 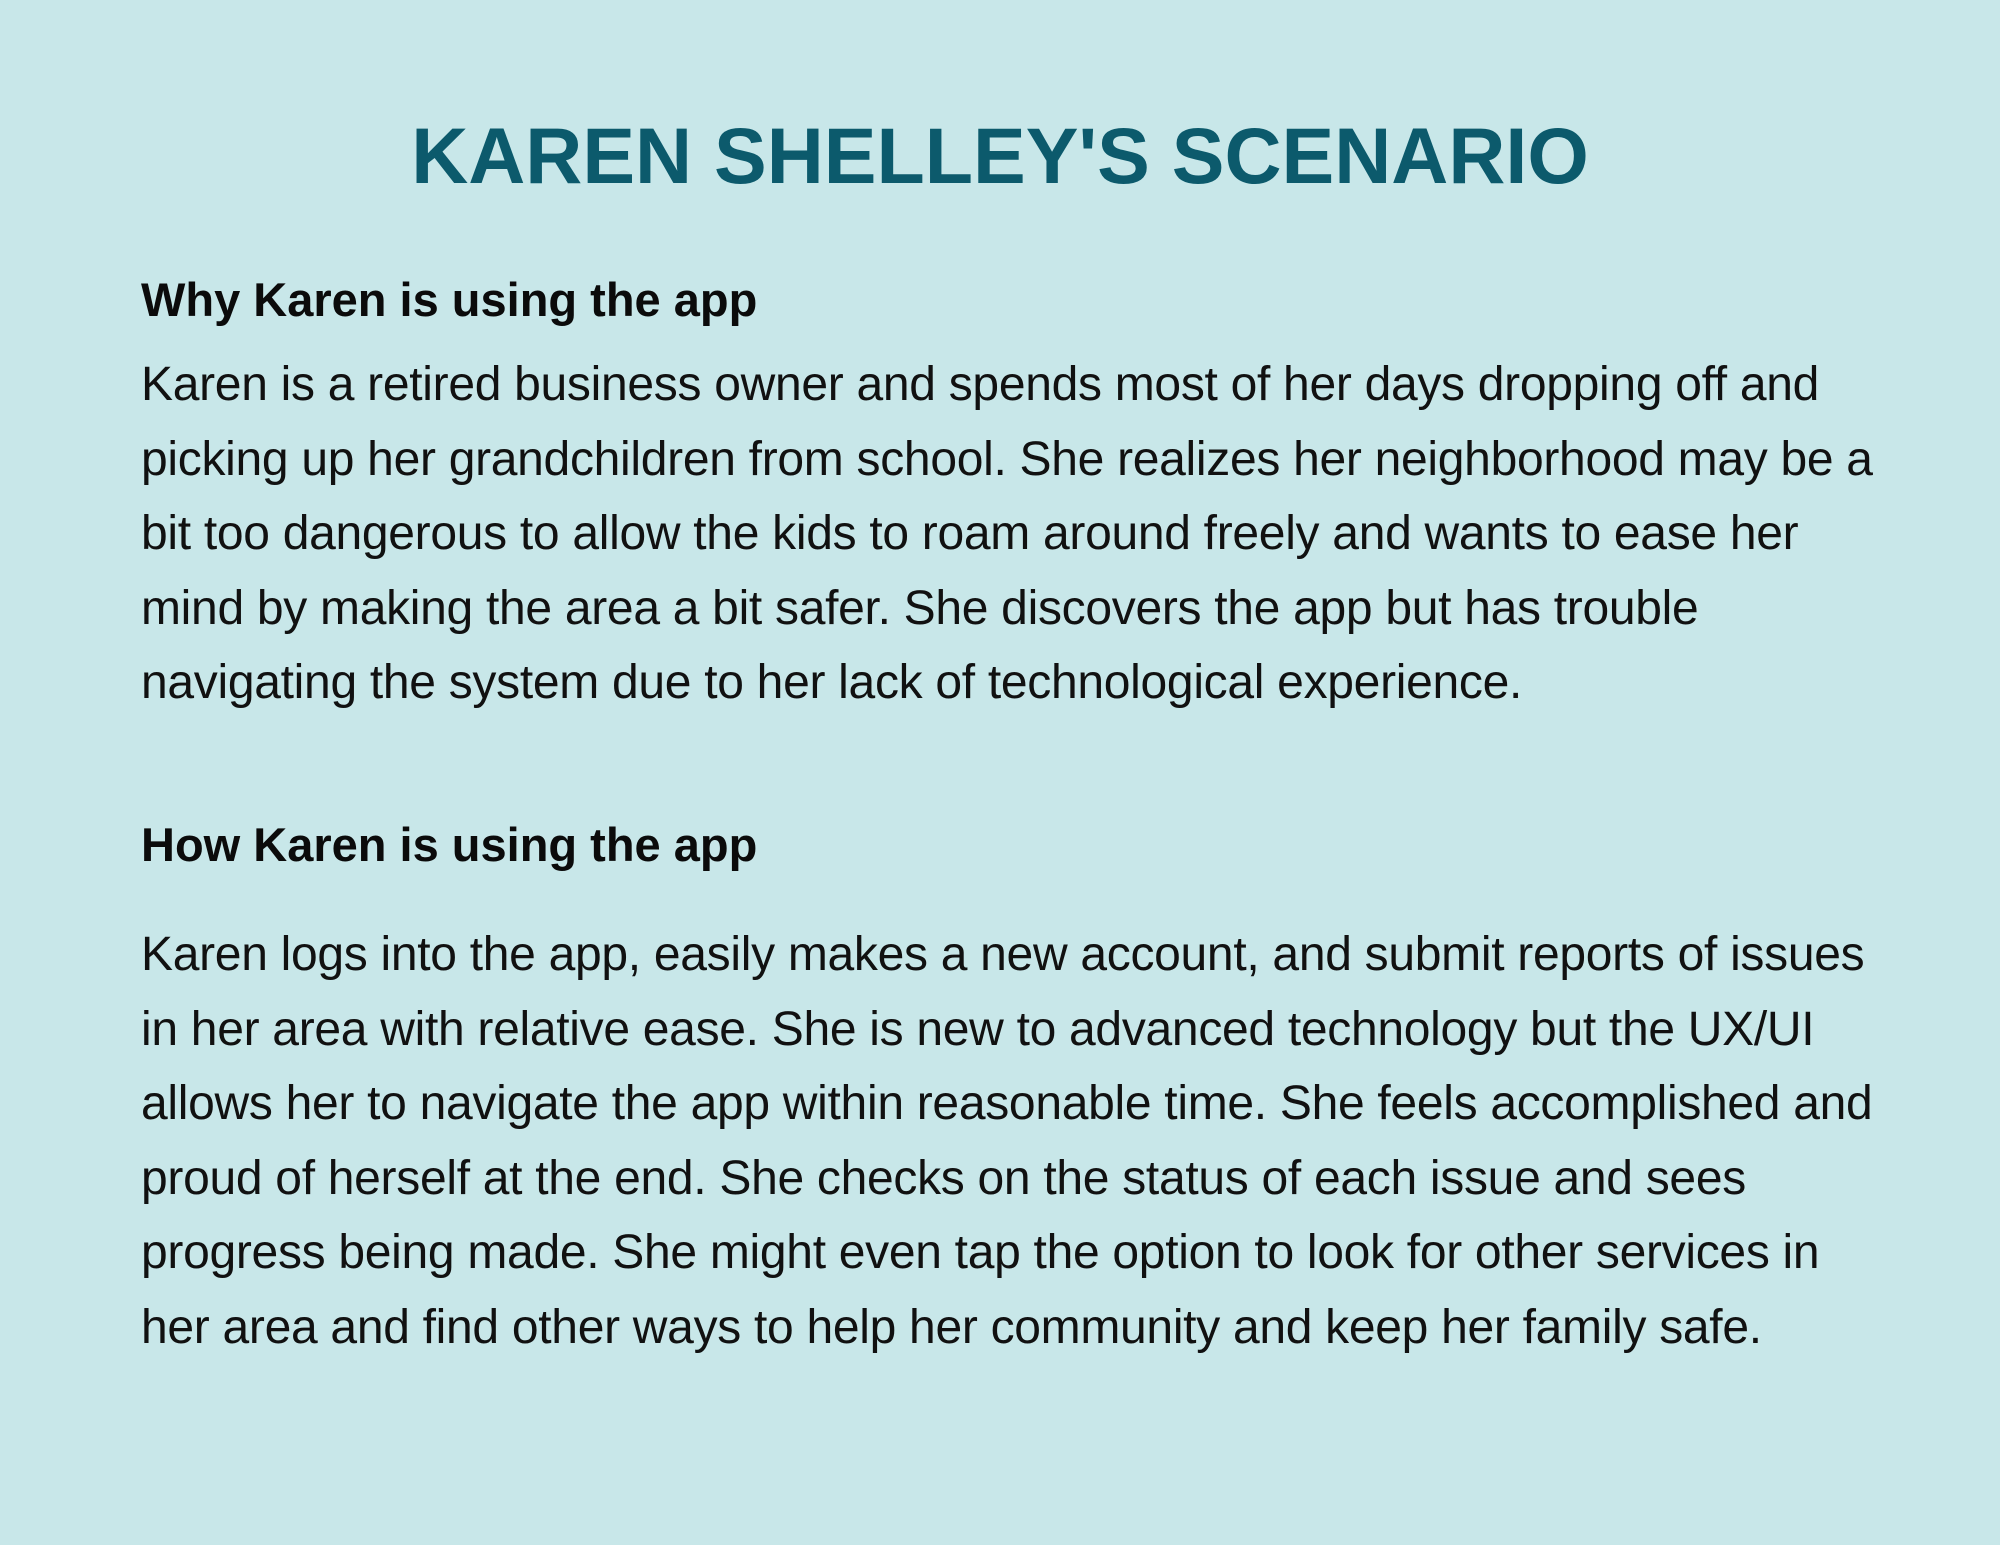 What do you see at coordinates (449, 299) in the screenshot?
I see `why-heading: Why Karen is using the app` at bounding box center [449, 299].